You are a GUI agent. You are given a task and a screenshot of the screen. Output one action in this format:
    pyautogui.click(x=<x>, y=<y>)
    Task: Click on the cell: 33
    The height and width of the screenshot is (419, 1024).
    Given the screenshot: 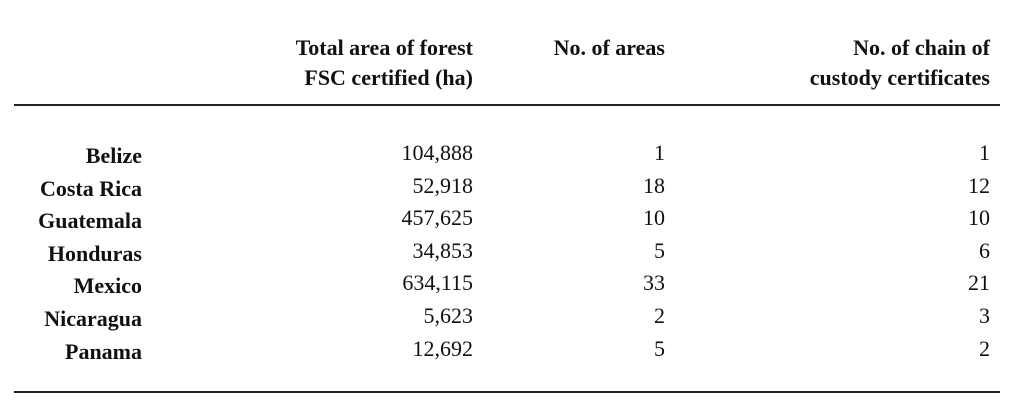 What is the action you would take?
    pyautogui.click(x=654, y=283)
    